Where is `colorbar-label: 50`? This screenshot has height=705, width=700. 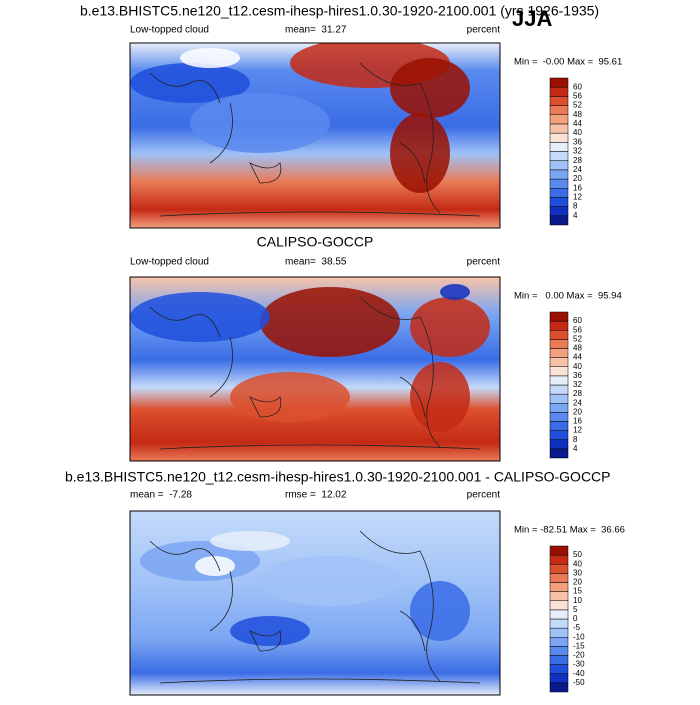 colorbar-label: 50 is located at coordinates (577, 554).